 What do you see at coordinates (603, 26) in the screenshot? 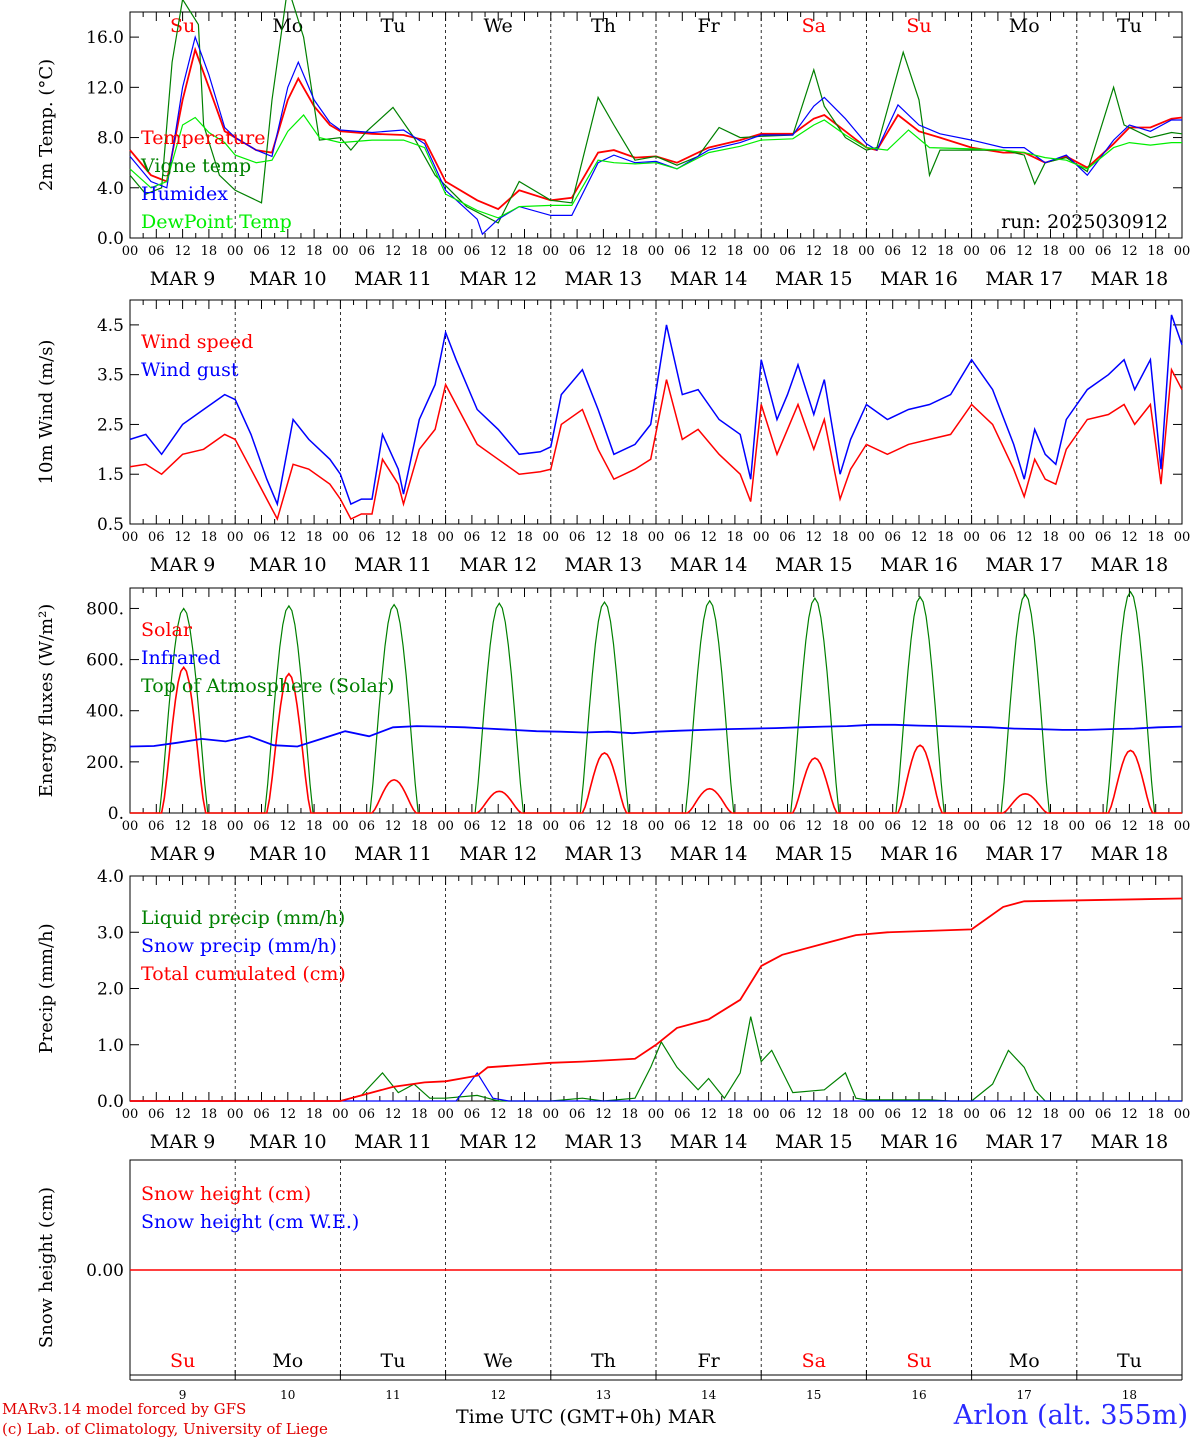
I see `weekday-label: Th` at bounding box center [603, 26].